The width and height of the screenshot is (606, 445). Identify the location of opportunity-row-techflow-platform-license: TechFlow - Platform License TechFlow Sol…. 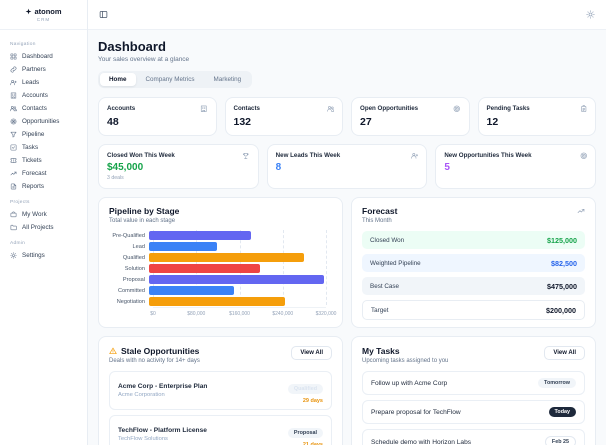
(220, 430).